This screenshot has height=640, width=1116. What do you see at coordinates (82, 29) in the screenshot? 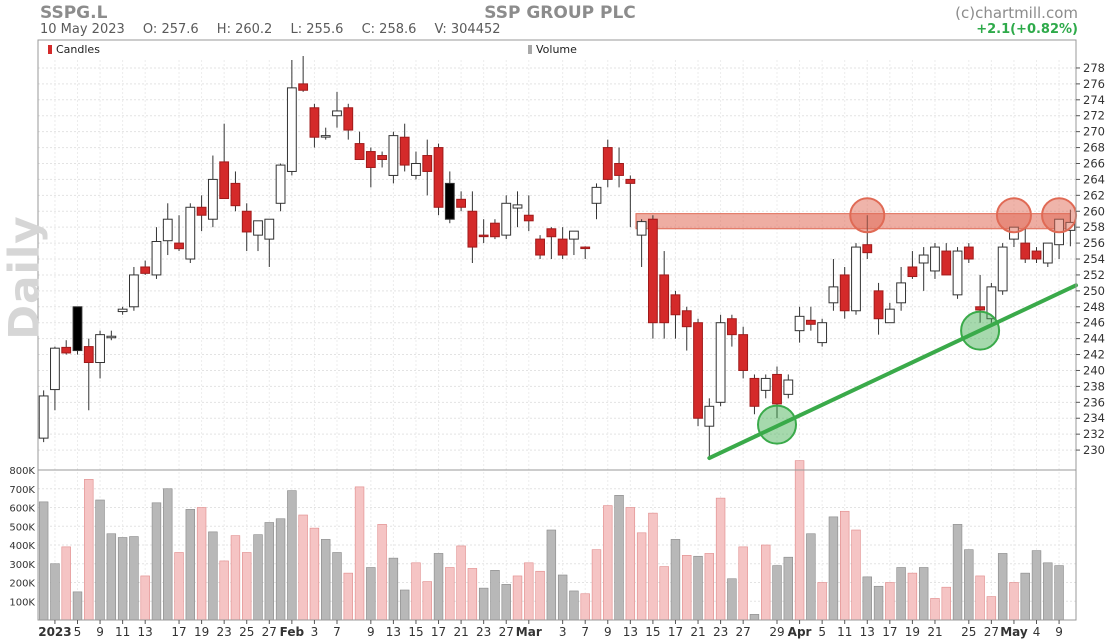
I see `quote-date: 10 May 2023` at bounding box center [82, 29].